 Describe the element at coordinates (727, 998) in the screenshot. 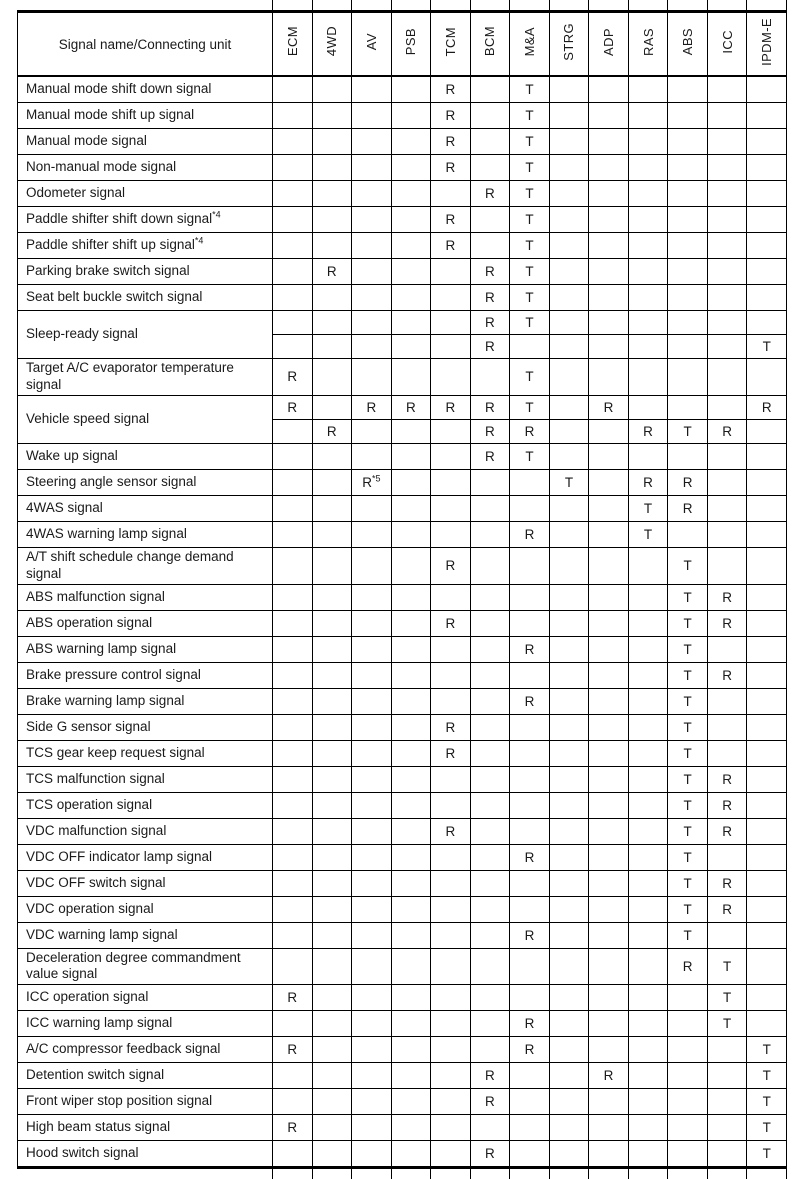

I see `signal-value-cell-icc: T` at that location.